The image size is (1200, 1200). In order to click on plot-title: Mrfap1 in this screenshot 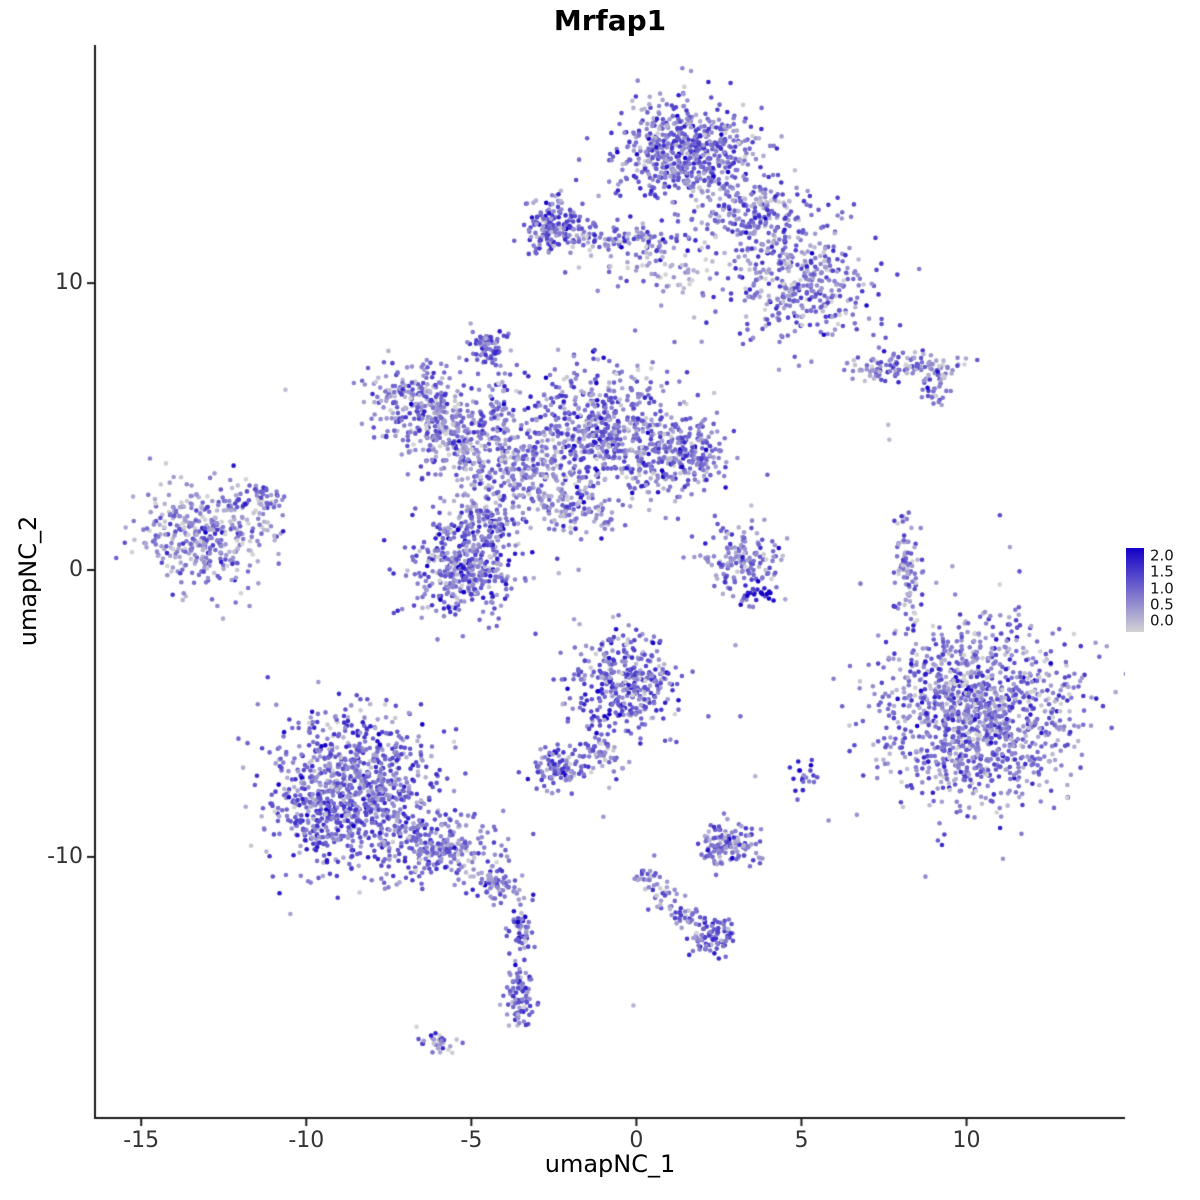, I will do `click(610, 20)`.